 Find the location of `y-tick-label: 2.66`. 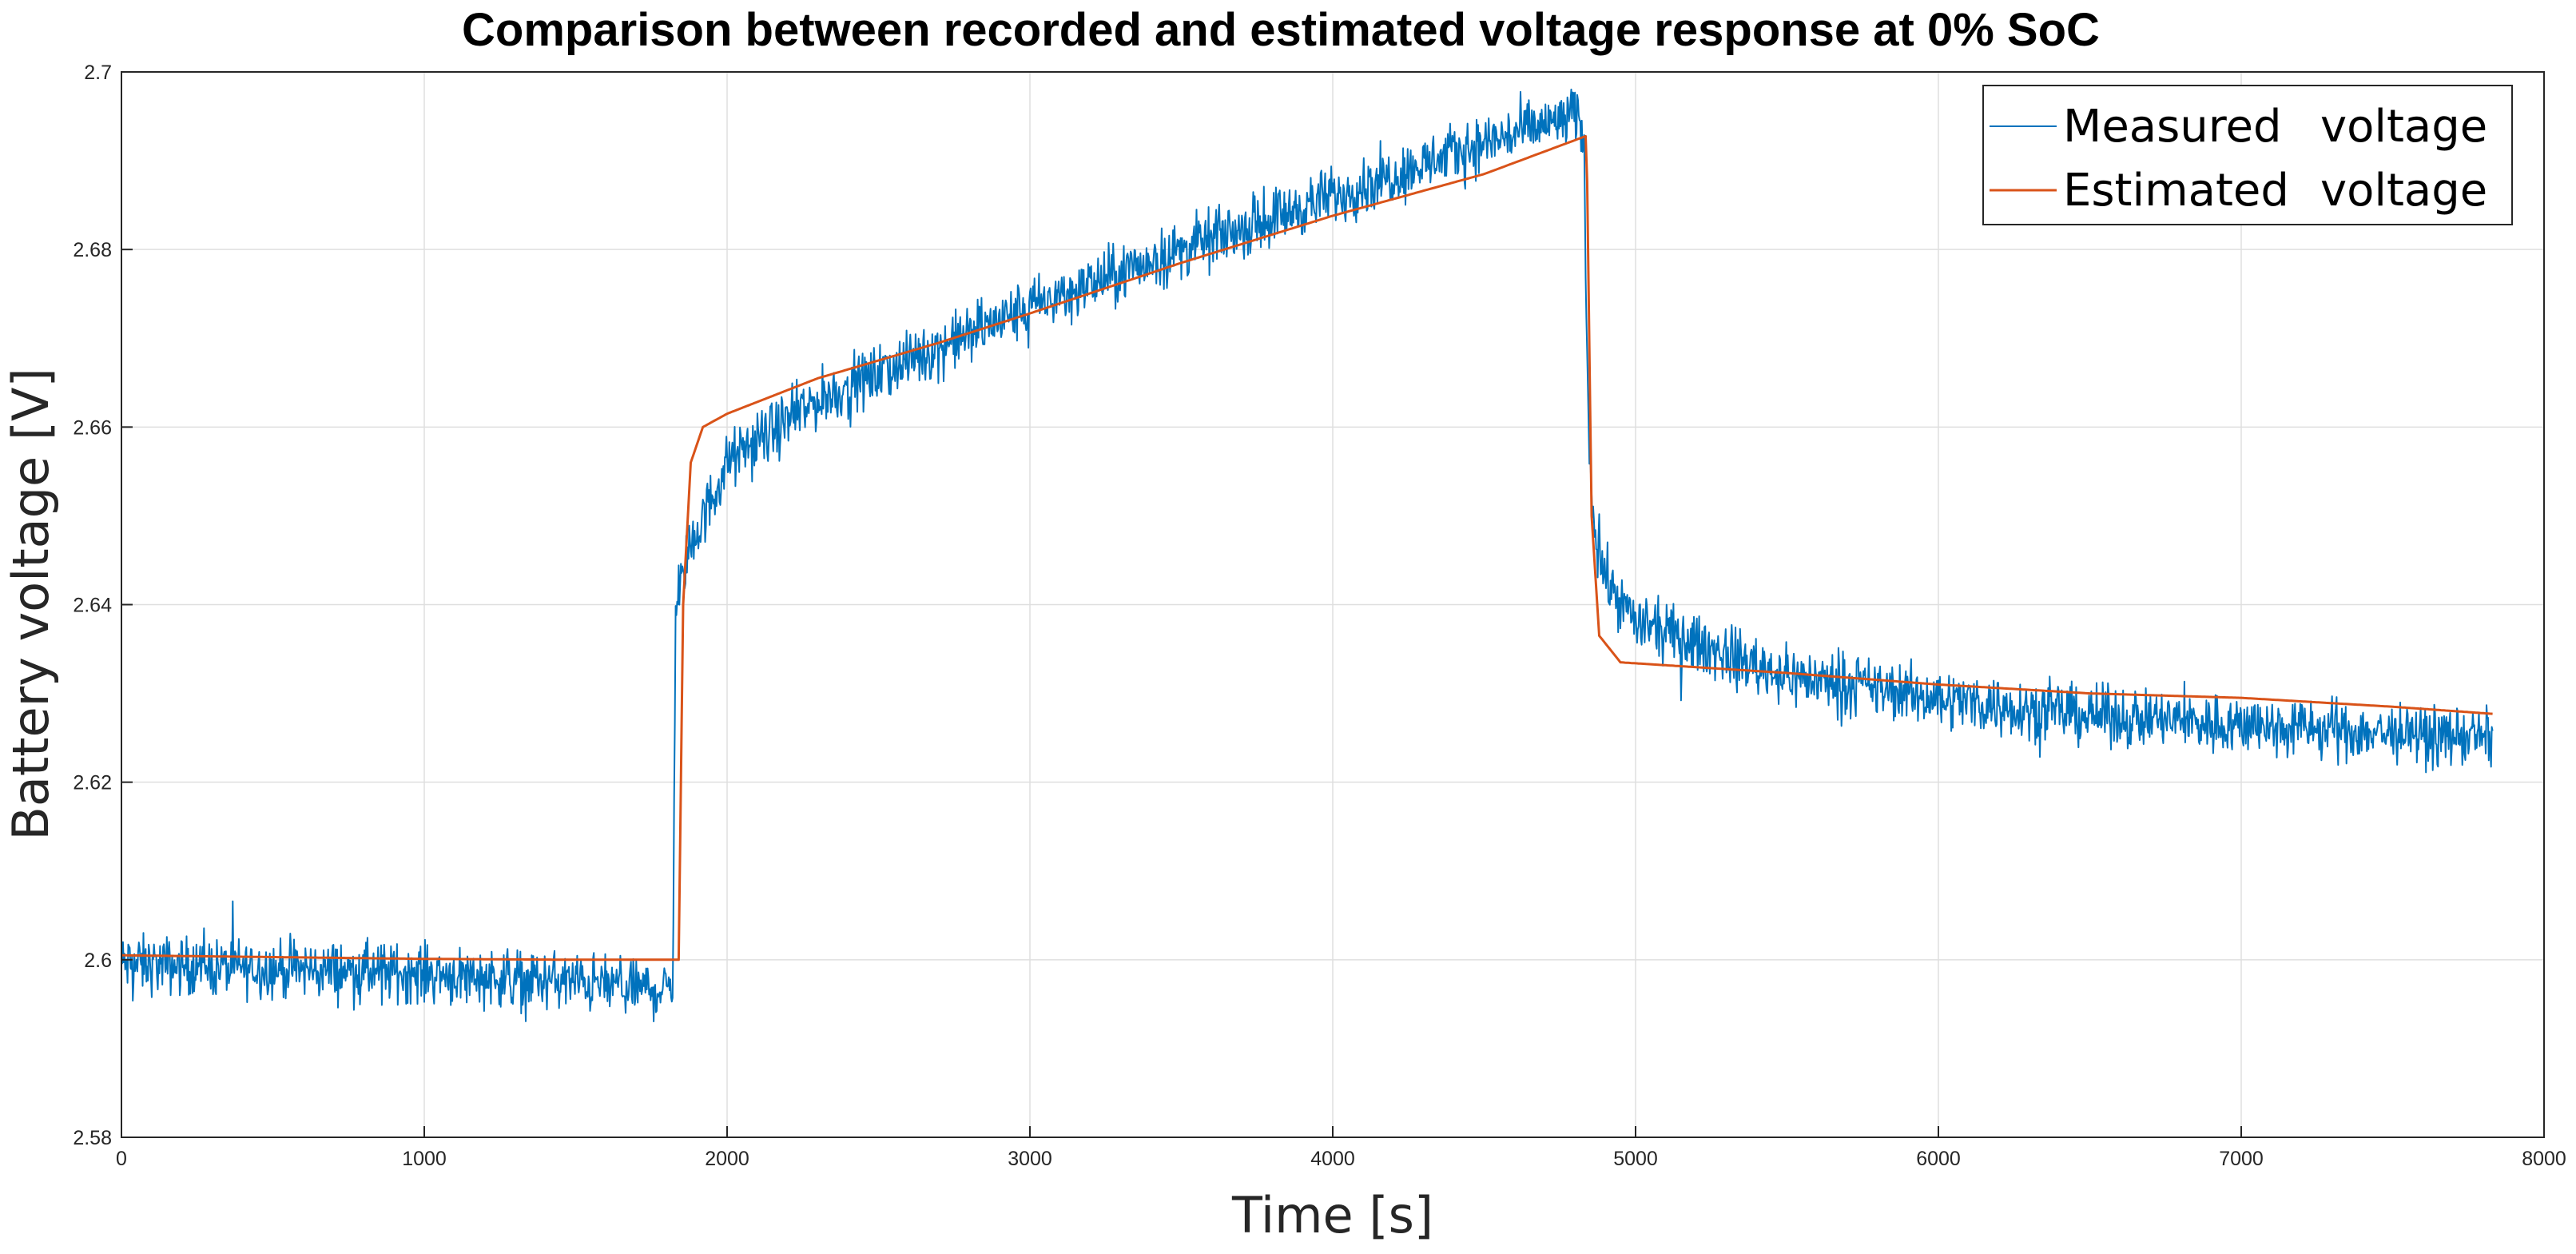

y-tick-label: 2.66 is located at coordinates (92, 427).